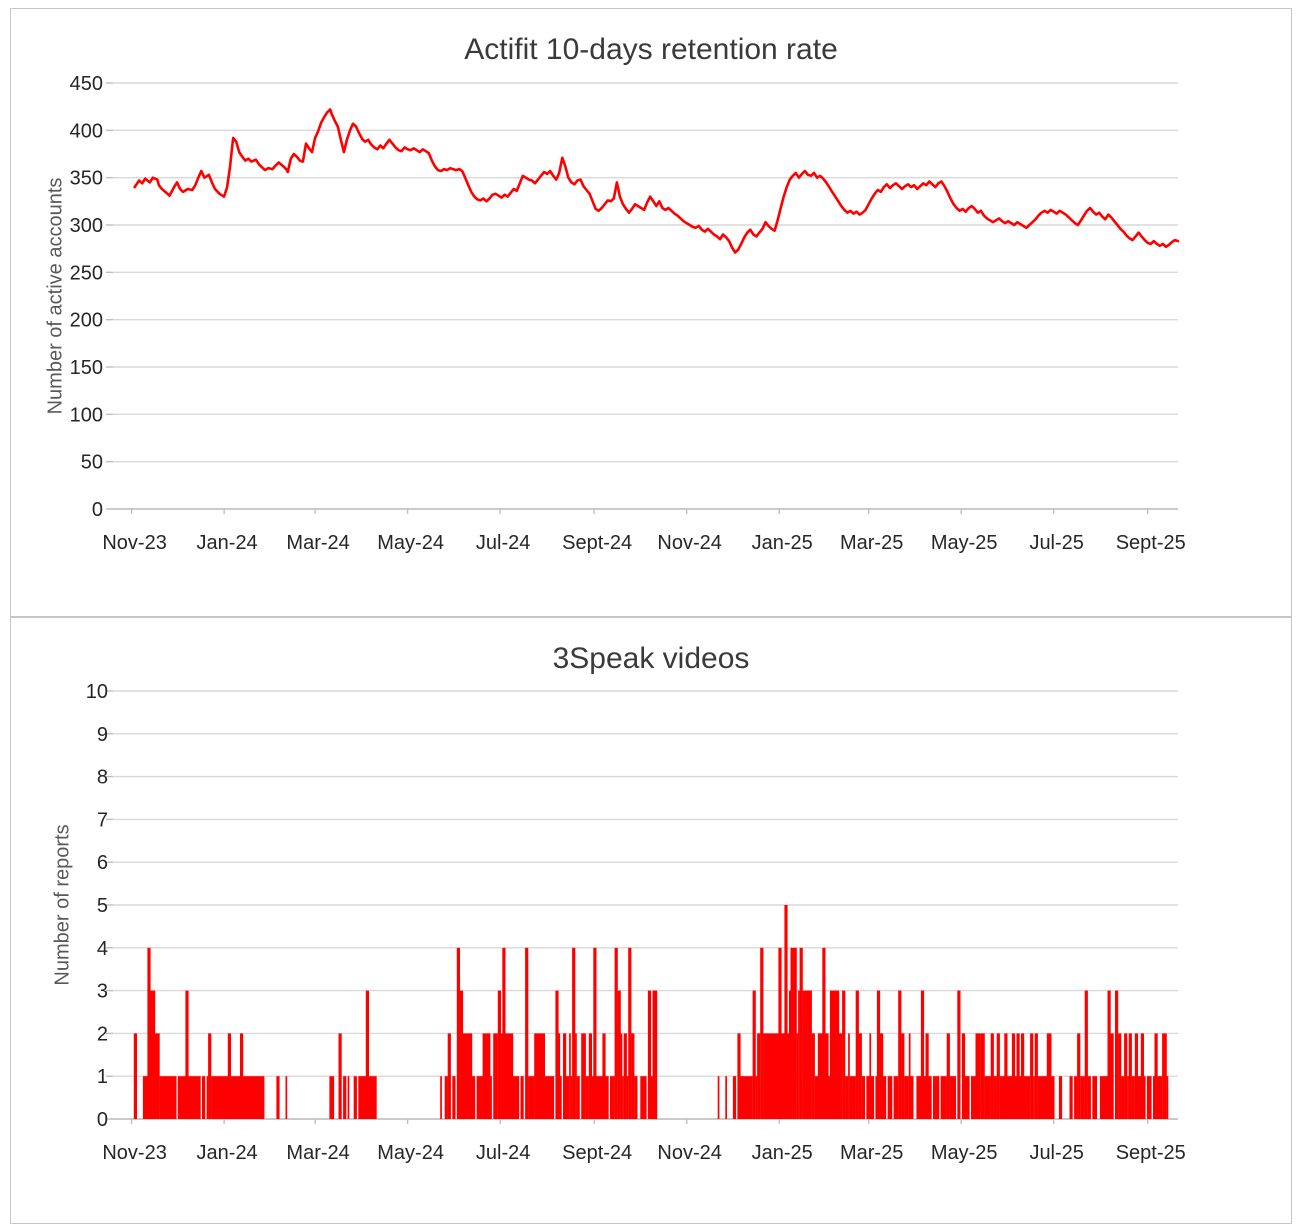  Describe the element at coordinates (86, 84) in the screenshot. I see `y-tick-label: 450` at that location.